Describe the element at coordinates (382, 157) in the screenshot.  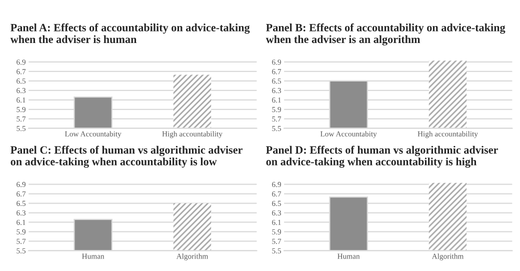
I see `chart-title: Panel D: Effects of human vs algorithmic adviser on advice-taking when accountability is high` at that location.